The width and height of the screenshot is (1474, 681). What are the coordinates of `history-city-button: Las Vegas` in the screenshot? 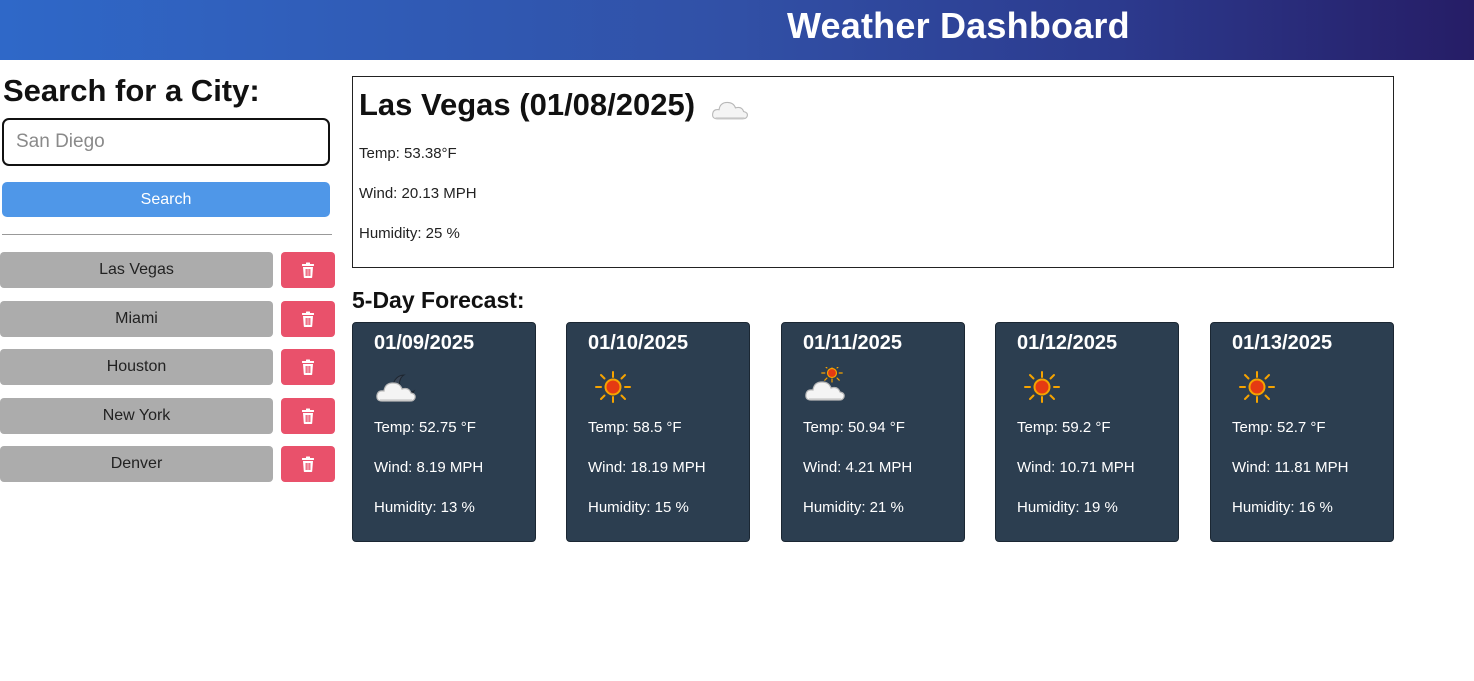 It's located at (136, 270).